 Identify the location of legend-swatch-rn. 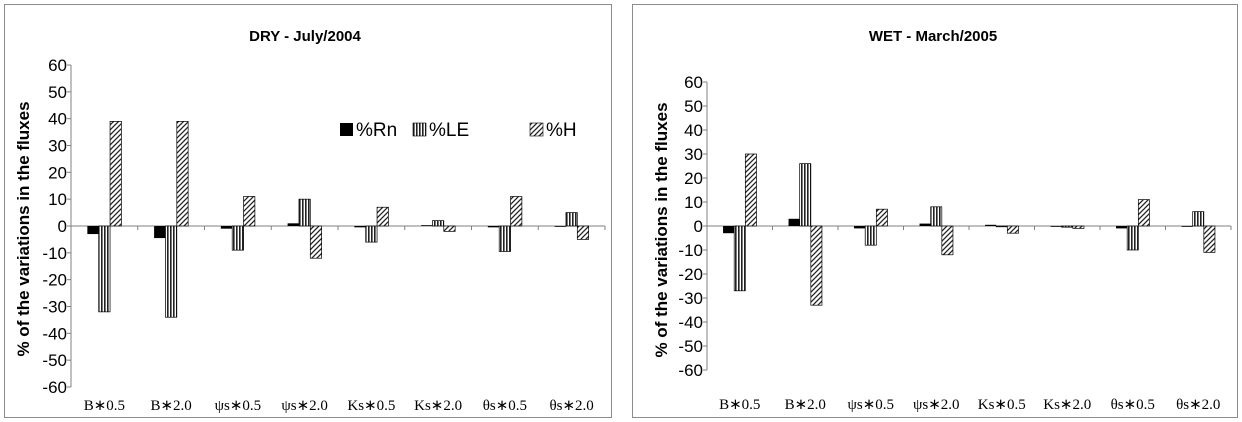
(346, 129).